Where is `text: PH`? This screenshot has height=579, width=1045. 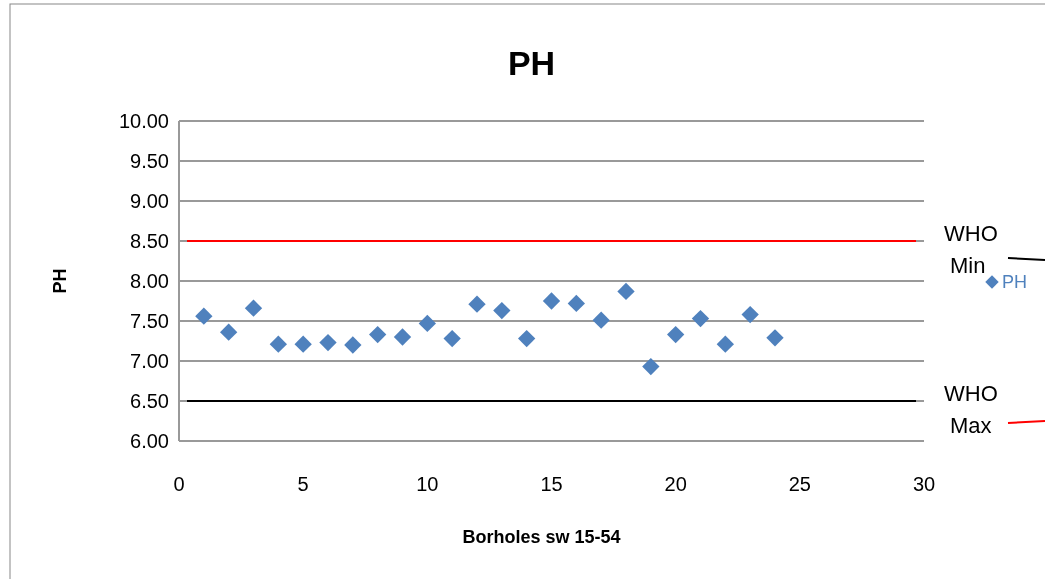
text: PH is located at coordinates (1015, 282).